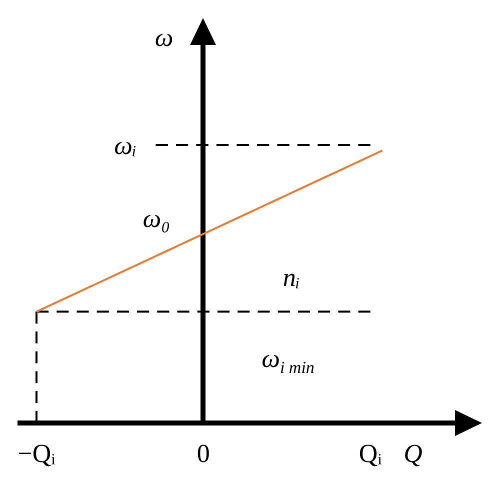 The height and width of the screenshot is (495, 500). What do you see at coordinates (291, 277) in the screenshot?
I see `annotation: nᵢ` at bounding box center [291, 277].